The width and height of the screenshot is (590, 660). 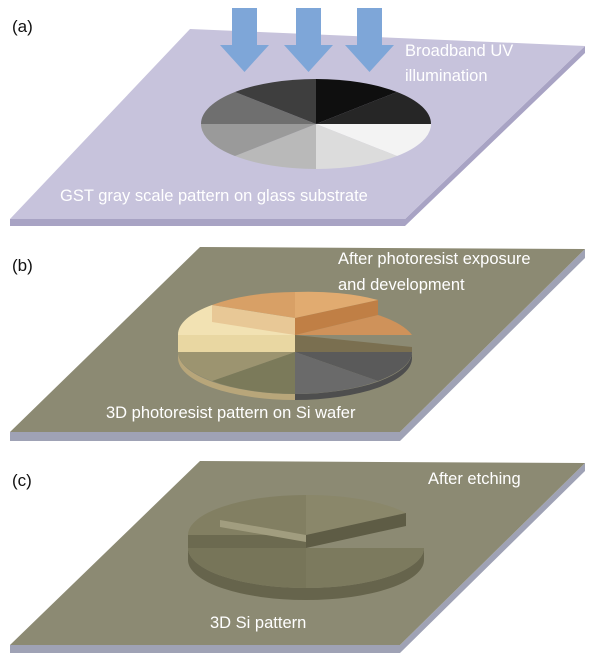 I want to click on etching-caption: After etching, so click(x=474, y=479).